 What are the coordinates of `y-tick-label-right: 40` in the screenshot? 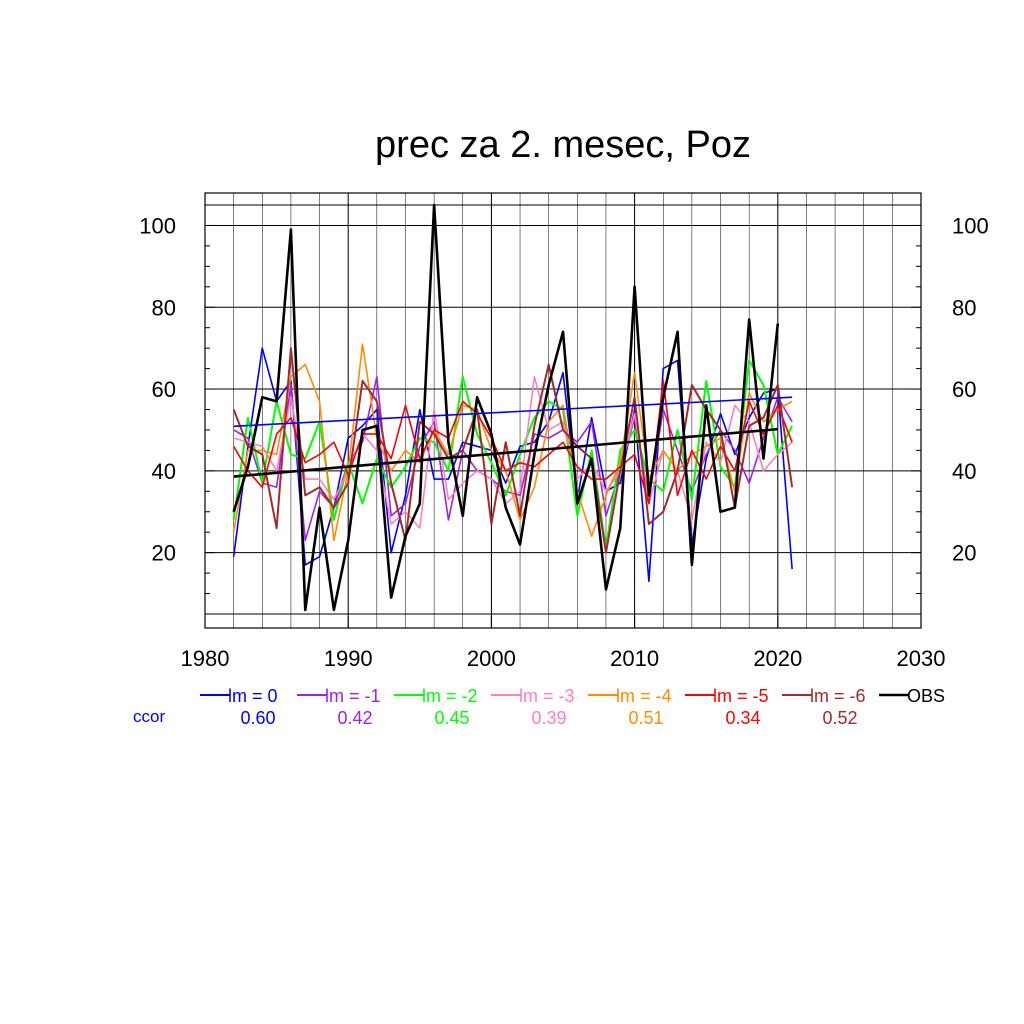 It's located at (964, 471).